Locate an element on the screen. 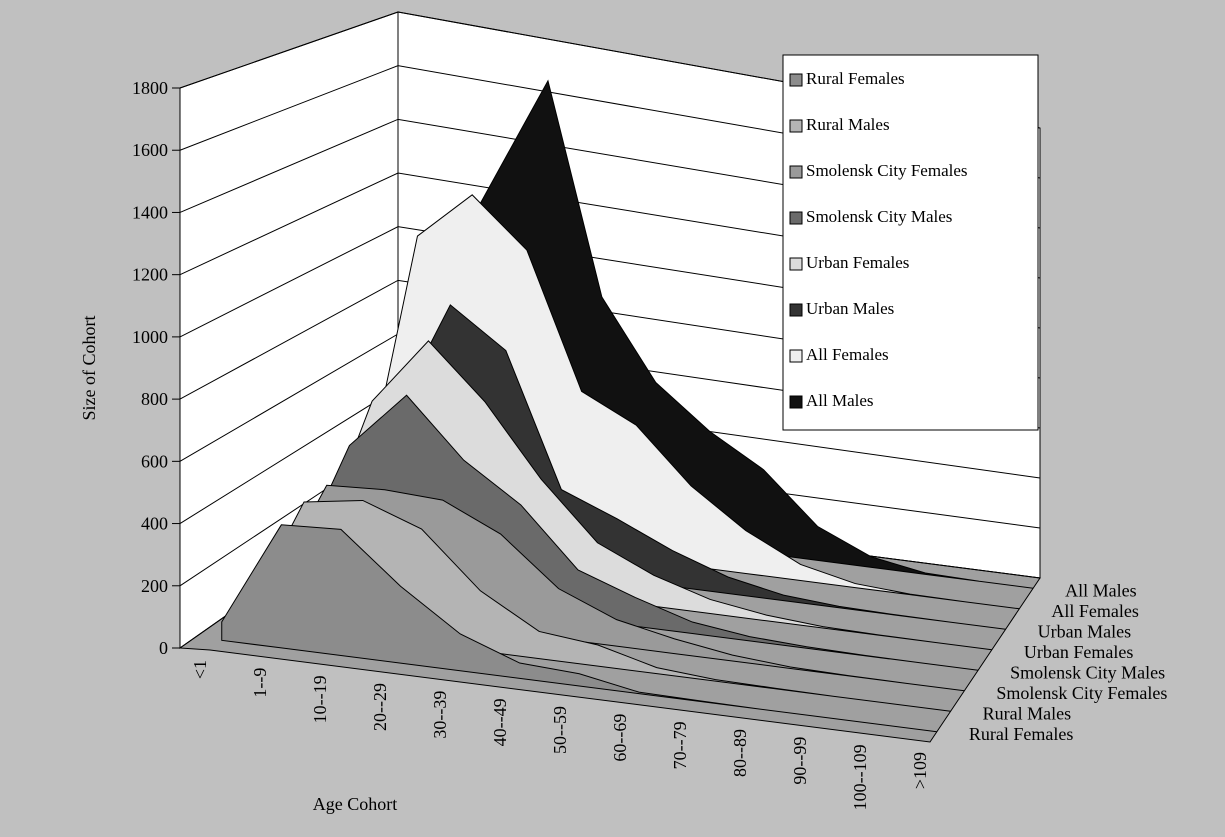  legend-label: All Females is located at coordinates (847, 354).